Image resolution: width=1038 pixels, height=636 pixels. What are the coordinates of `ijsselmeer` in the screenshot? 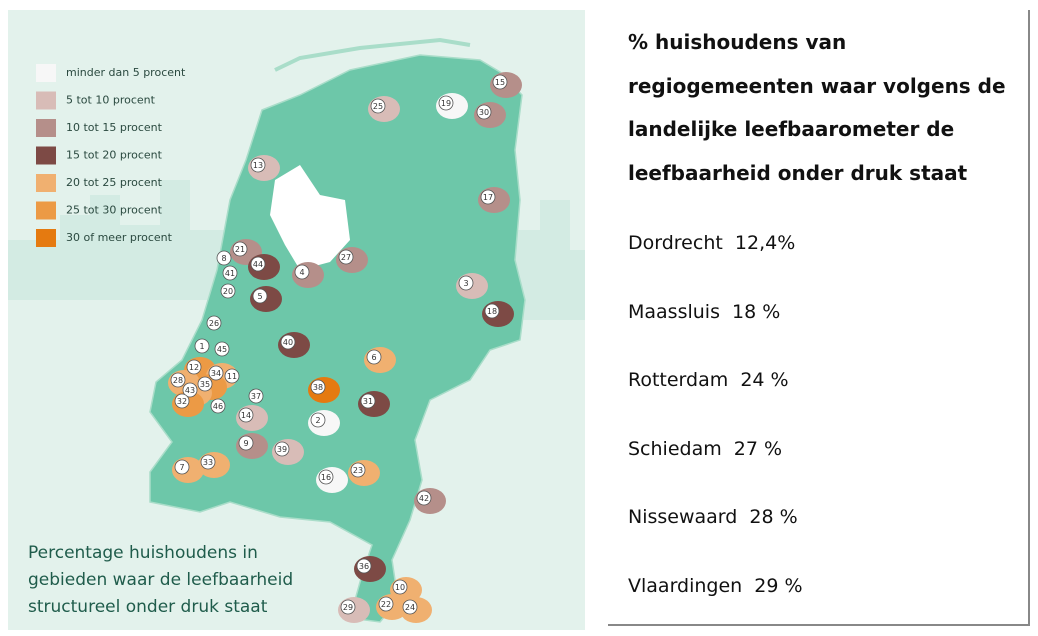 It's located at (310, 217).